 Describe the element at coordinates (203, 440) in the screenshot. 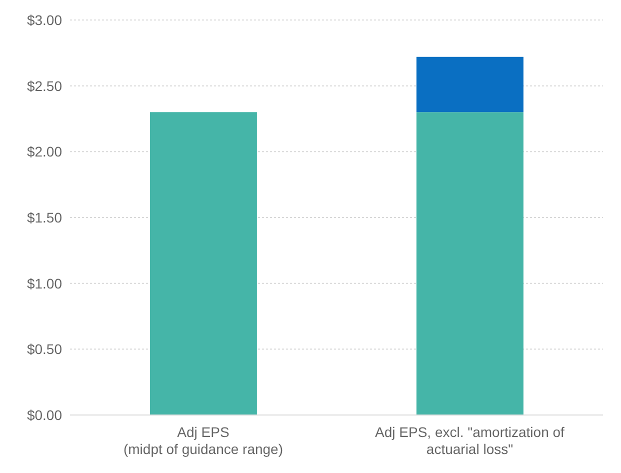

I see `x-tick-label: Adj EPS (midpt of guidance range)` at that location.